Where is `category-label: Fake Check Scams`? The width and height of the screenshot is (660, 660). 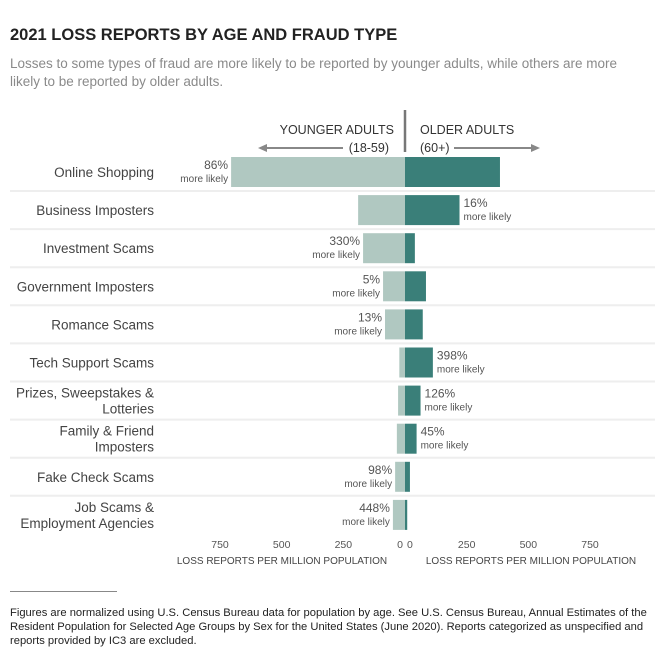 category-label: Fake Check Scams is located at coordinates (95, 477).